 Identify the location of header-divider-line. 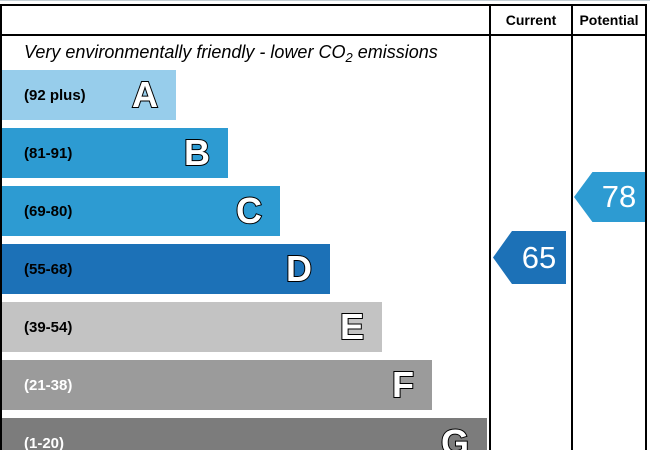
(323, 35).